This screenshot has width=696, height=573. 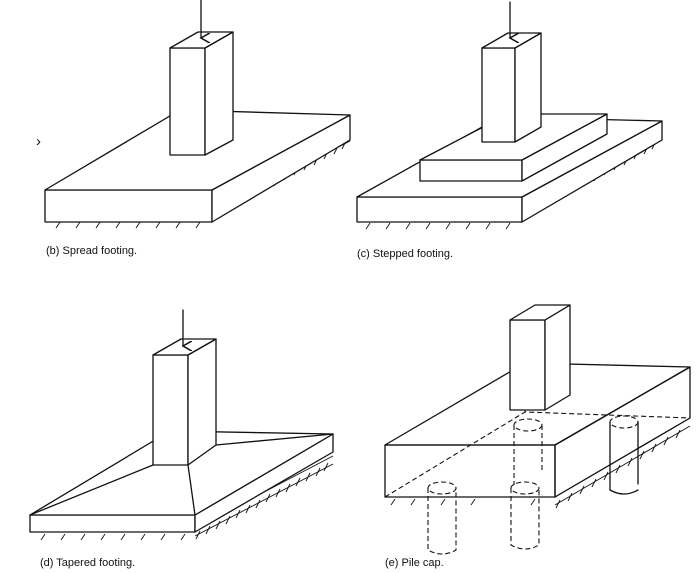 I want to click on cap-side-face, so click(x=622, y=432).